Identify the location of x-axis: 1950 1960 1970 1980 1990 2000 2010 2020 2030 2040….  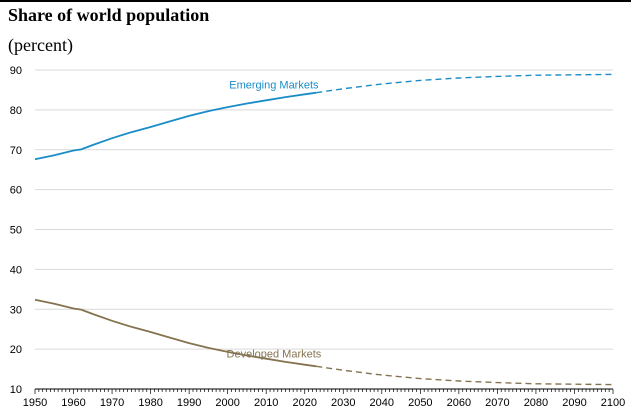
(324, 398).